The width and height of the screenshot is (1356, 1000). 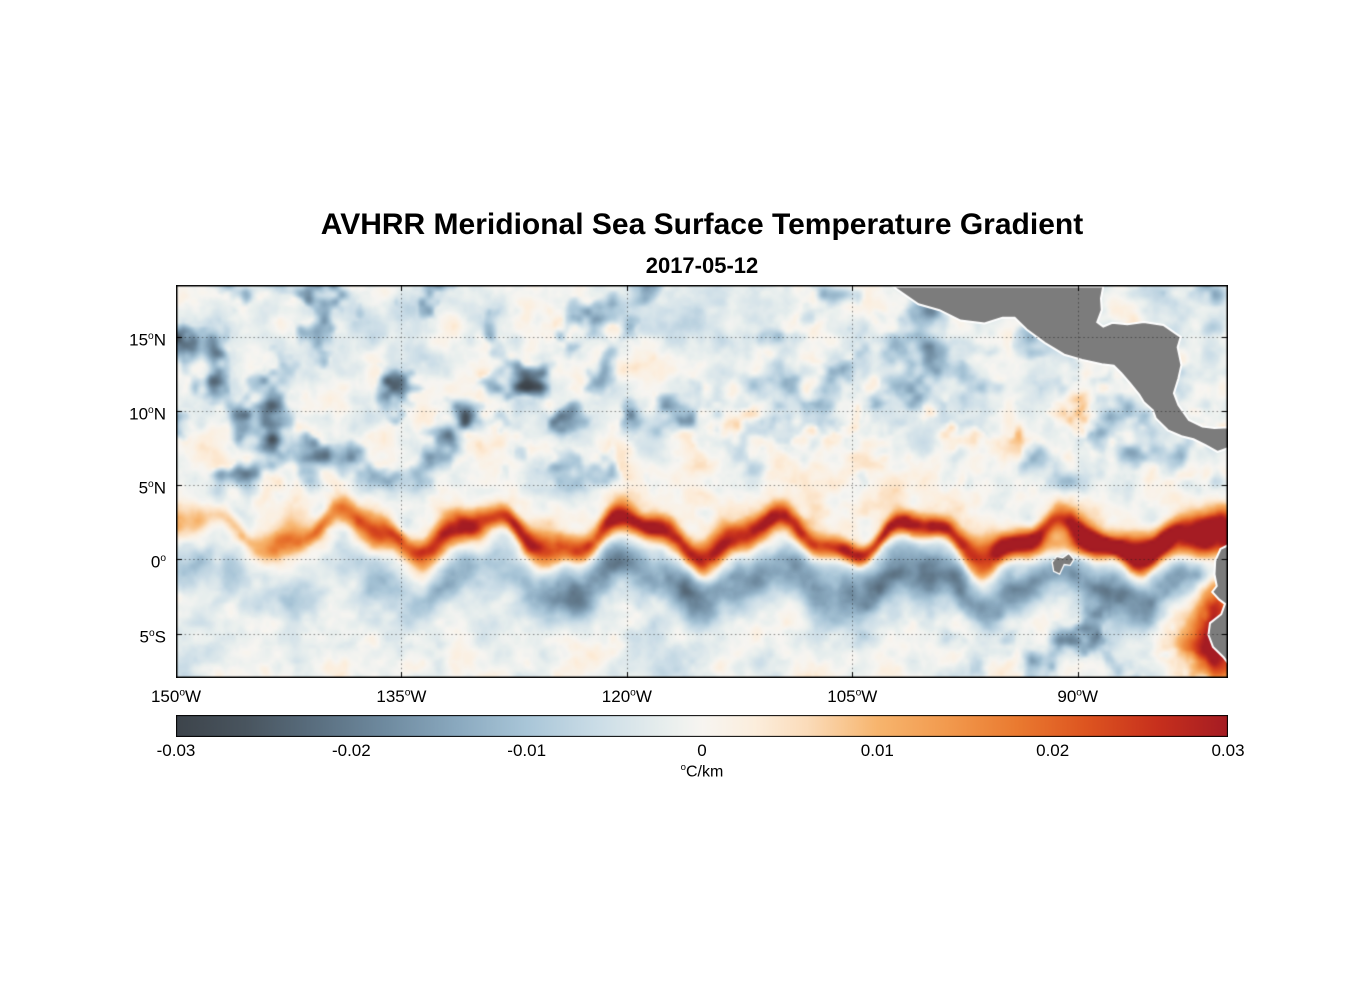 What do you see at coordinates (852, 696) in the screenshot?
I see `lon-tick-label: 105oW` at bounding box center [852, 696].